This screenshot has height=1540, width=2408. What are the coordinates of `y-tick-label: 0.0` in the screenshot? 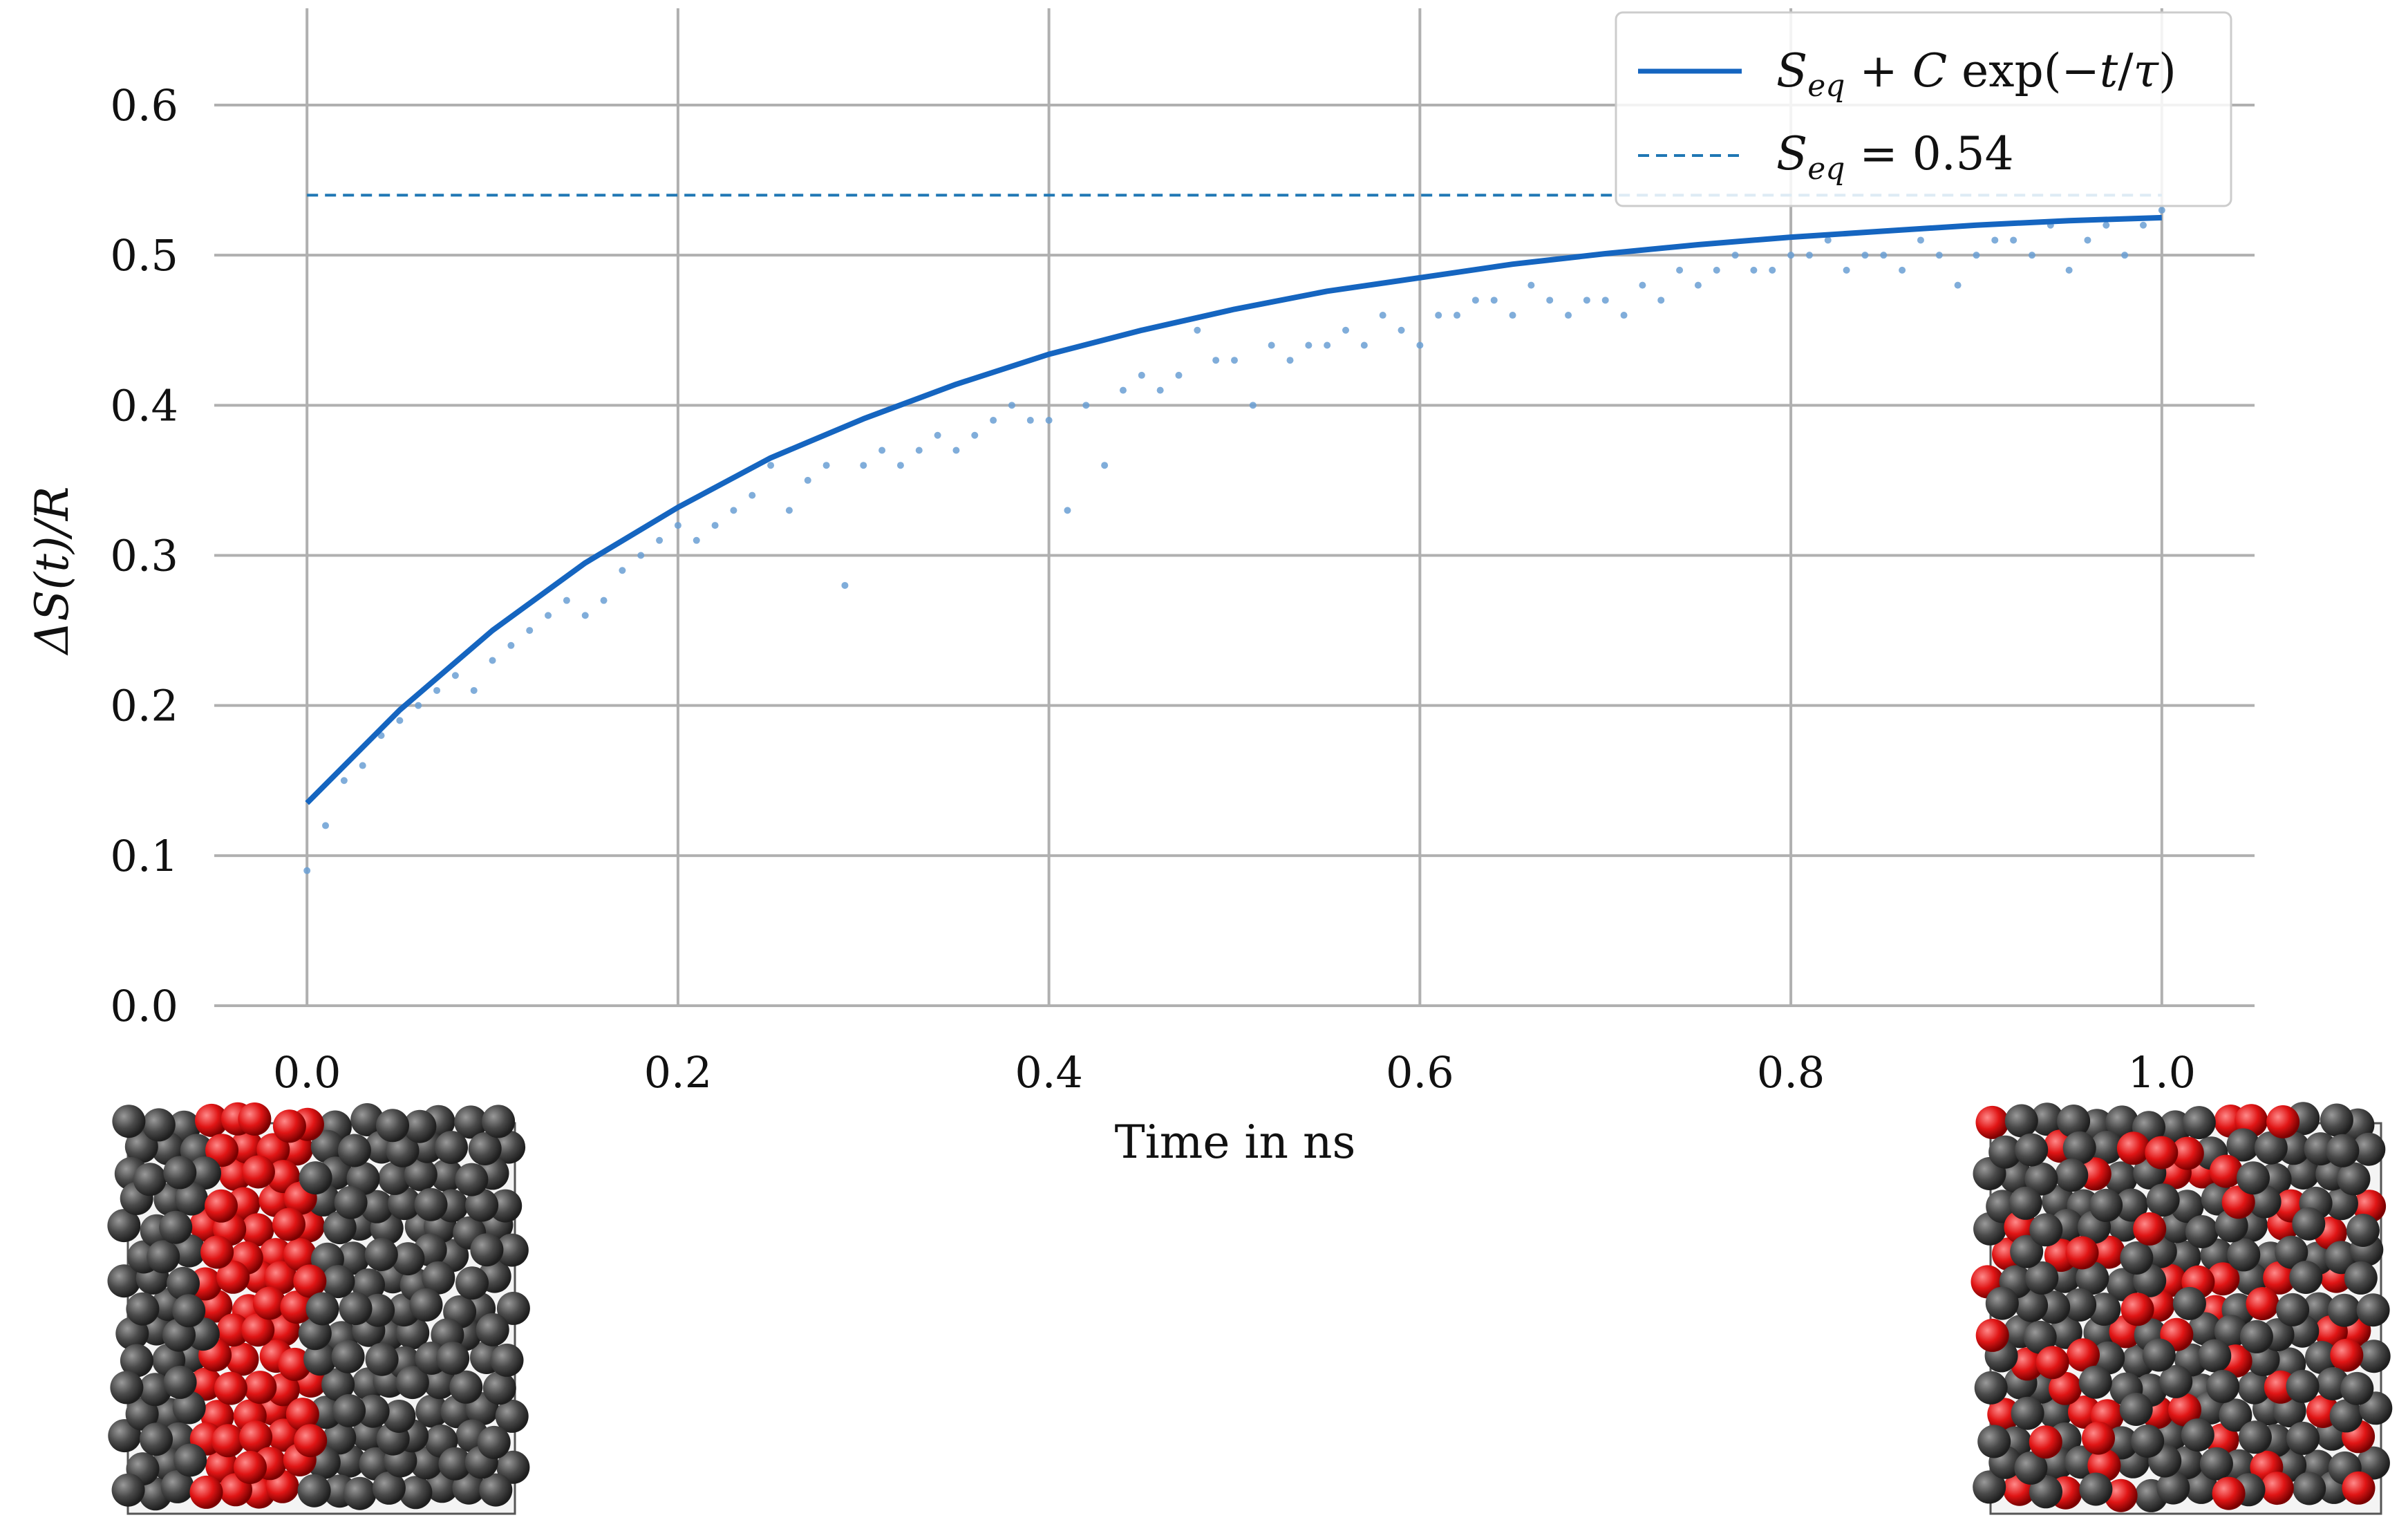 It's located at (144, 1006).